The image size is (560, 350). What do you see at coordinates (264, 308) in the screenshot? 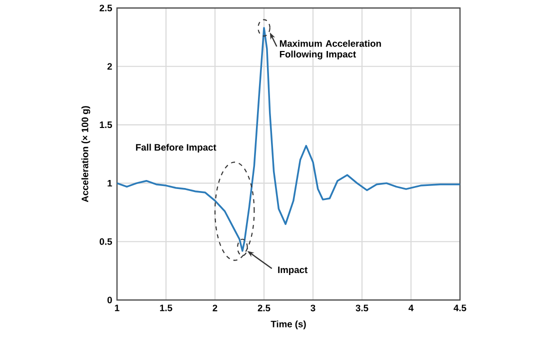
I see `x-tick-label: 2.5` at bounding box center [264, 308].